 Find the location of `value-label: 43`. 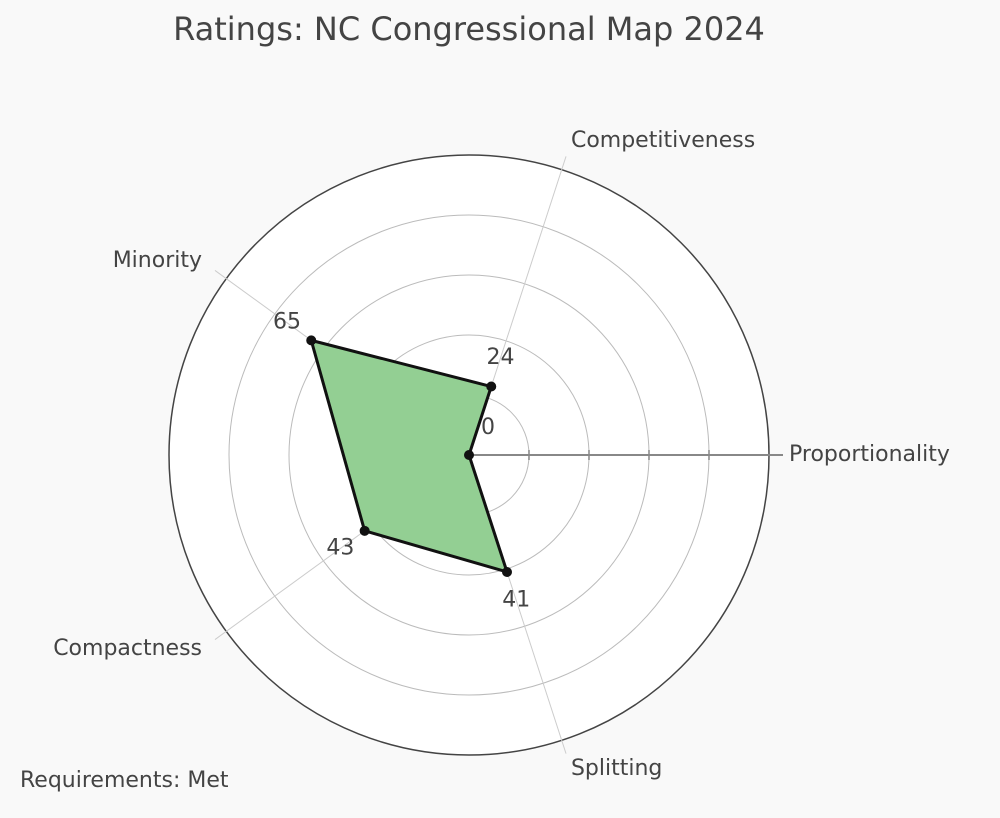

value-label: 43 is located at coordinates (340, 547).